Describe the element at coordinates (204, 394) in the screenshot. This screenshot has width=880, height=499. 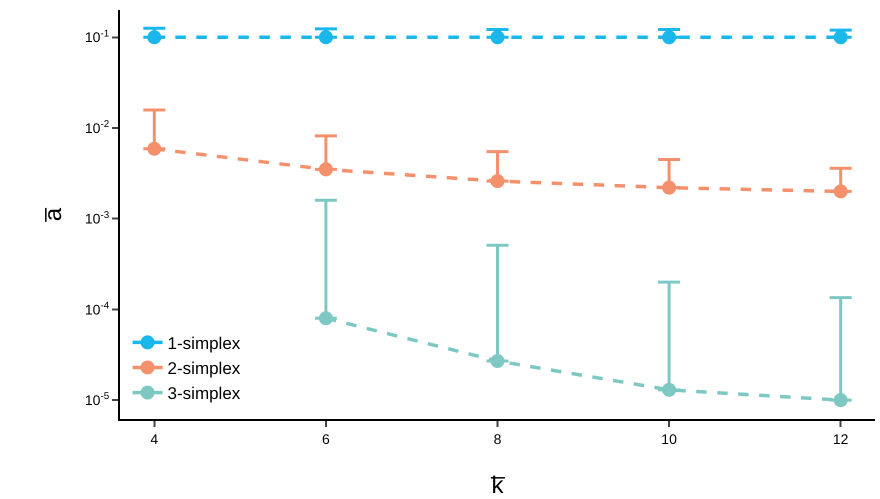
I see `legend-label: 3-simplex` at that location.